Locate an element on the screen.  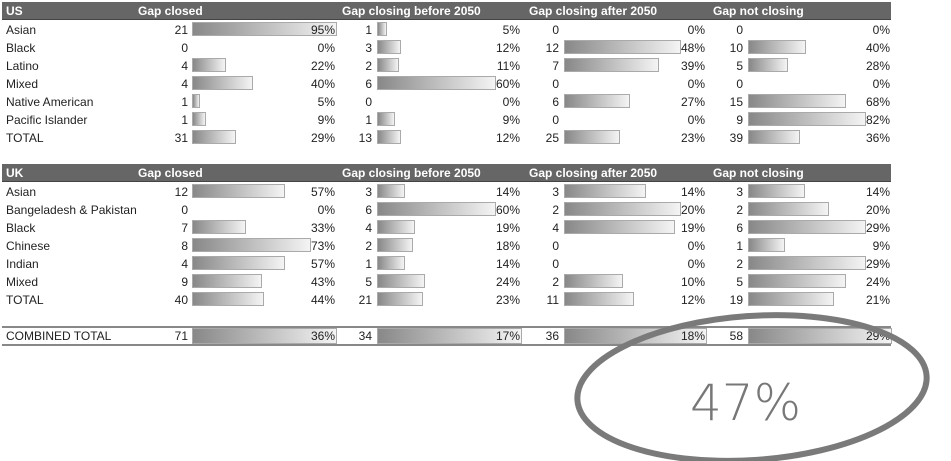
table-row: Chinese 8 73% 2 18% 0 0% 1 9% is located at coordinates (446, 245).